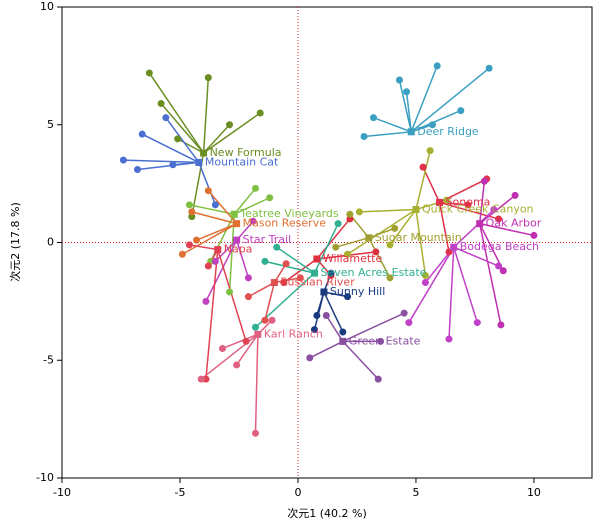 The height and width of the screenshot is (526, 600). I want to click on x-tick-label: -10, so click(62, 492).